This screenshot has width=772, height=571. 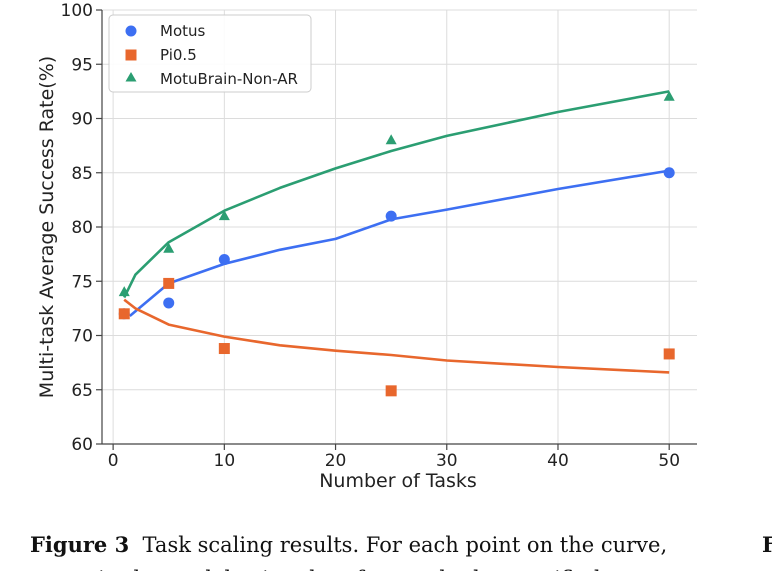 What do you see at coordinates (183, 31) in the screenshot?
I see `legend-label-motus: Motus` at bounding box center [183, 31].